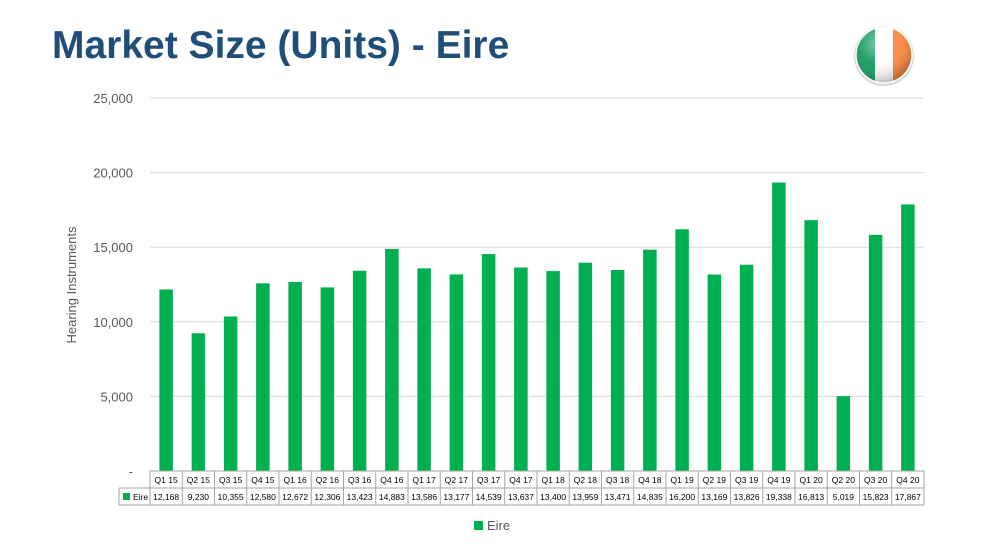  What do you see at coordinates (392, 497) in the screenshot?
I see `table-value-label: 14,883` at bounding box center [392, 497].